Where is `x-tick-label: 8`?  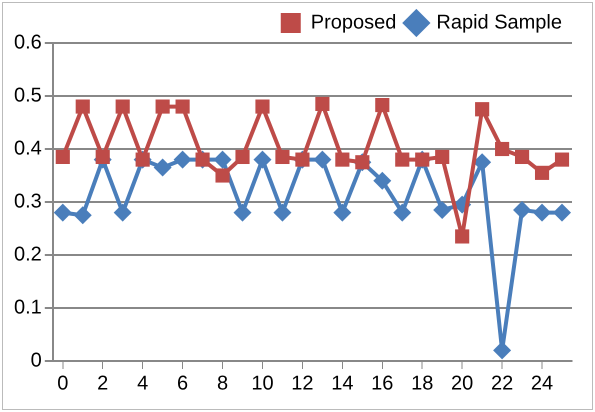
x-tick-label: 8 is located at coordinates (222, 383).